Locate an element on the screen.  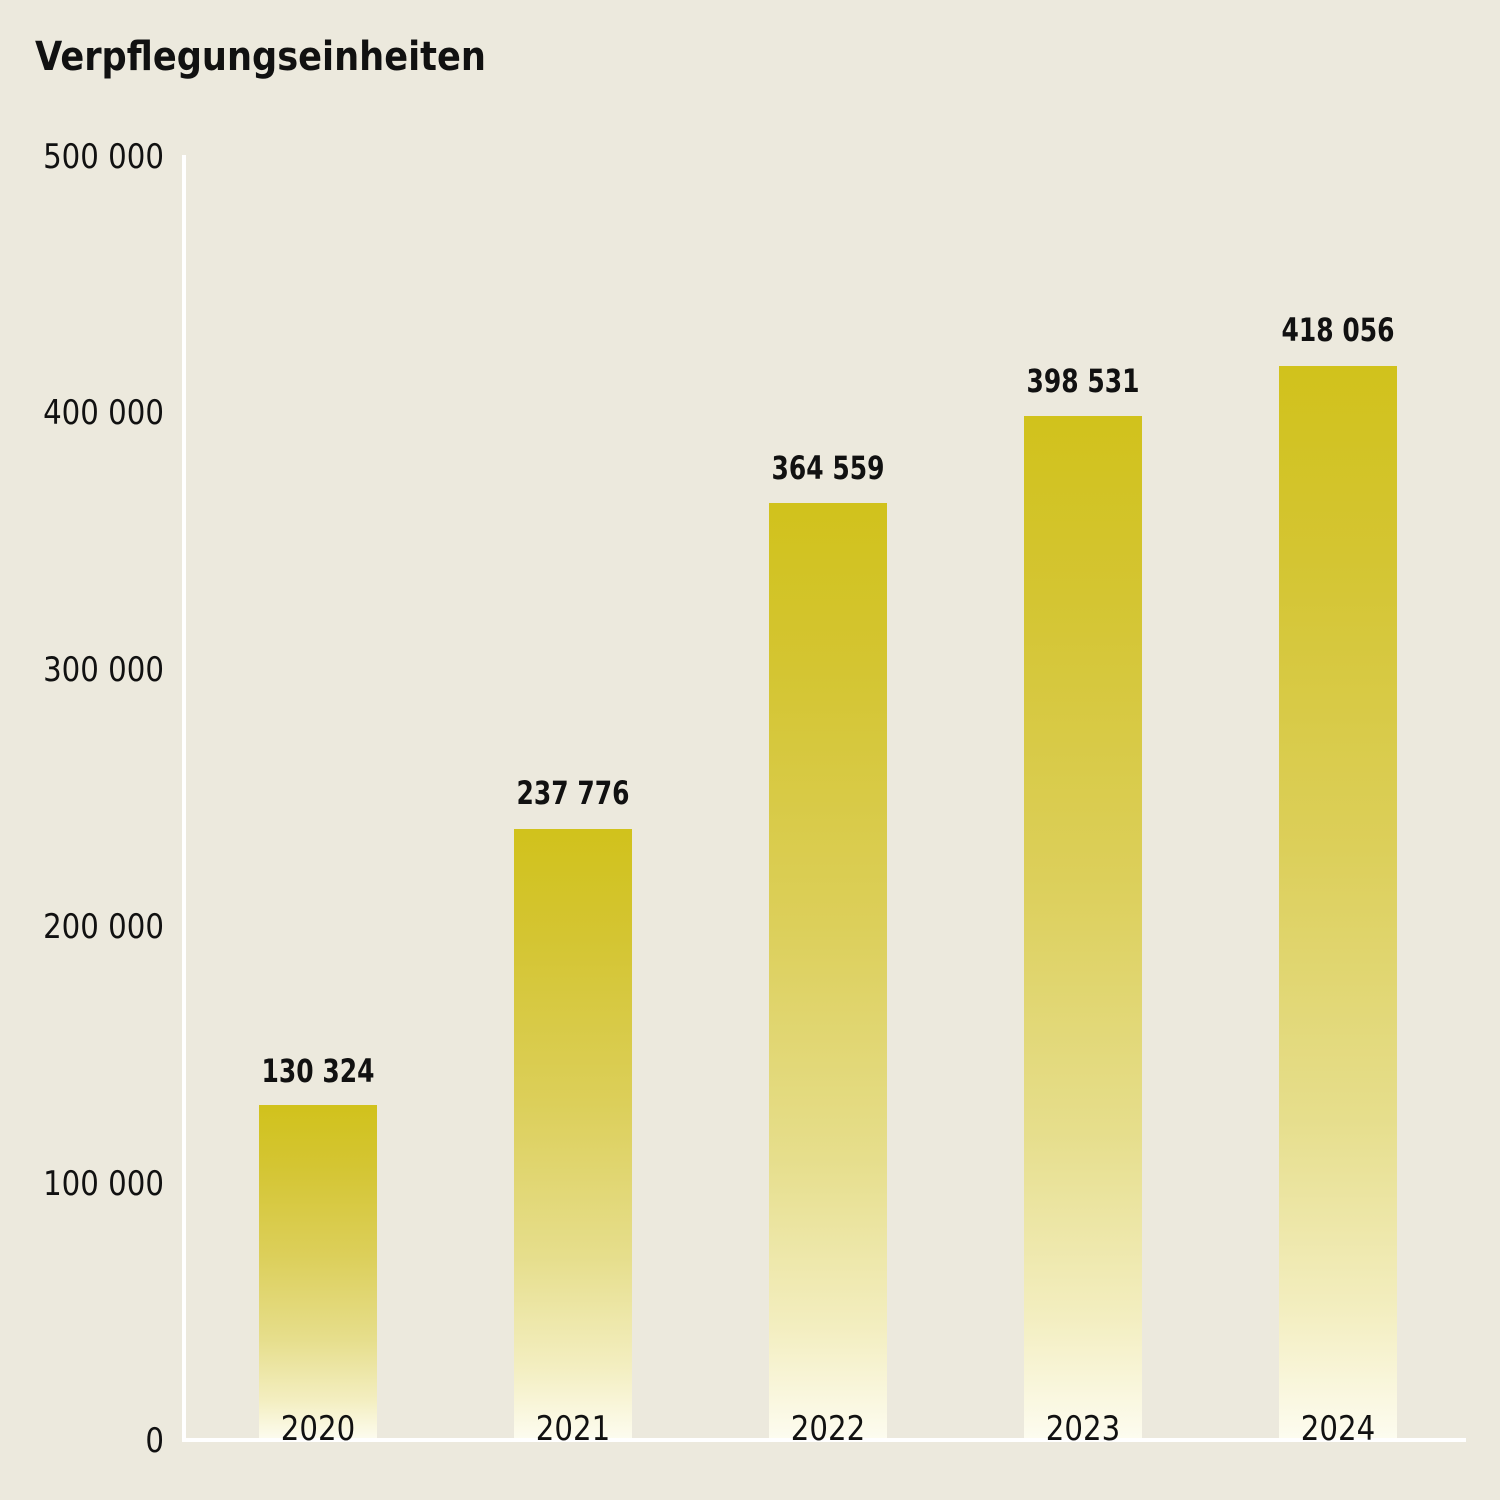
y-tick-label: 0 is located at coordinates (154, 1441).